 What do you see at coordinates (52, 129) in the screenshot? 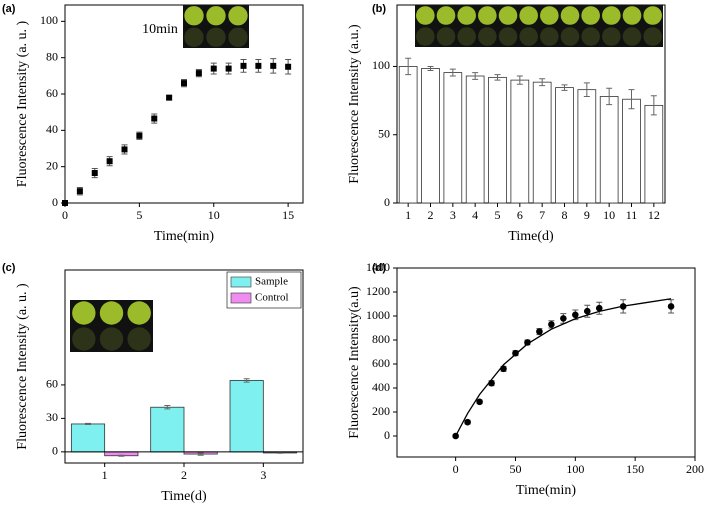
I see `y-tick-label: 40` at bounding box center [52, 129].